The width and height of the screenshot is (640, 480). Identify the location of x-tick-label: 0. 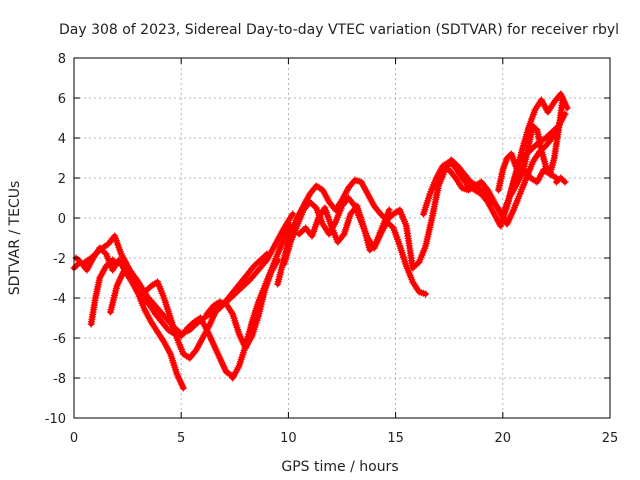
(74, 438).